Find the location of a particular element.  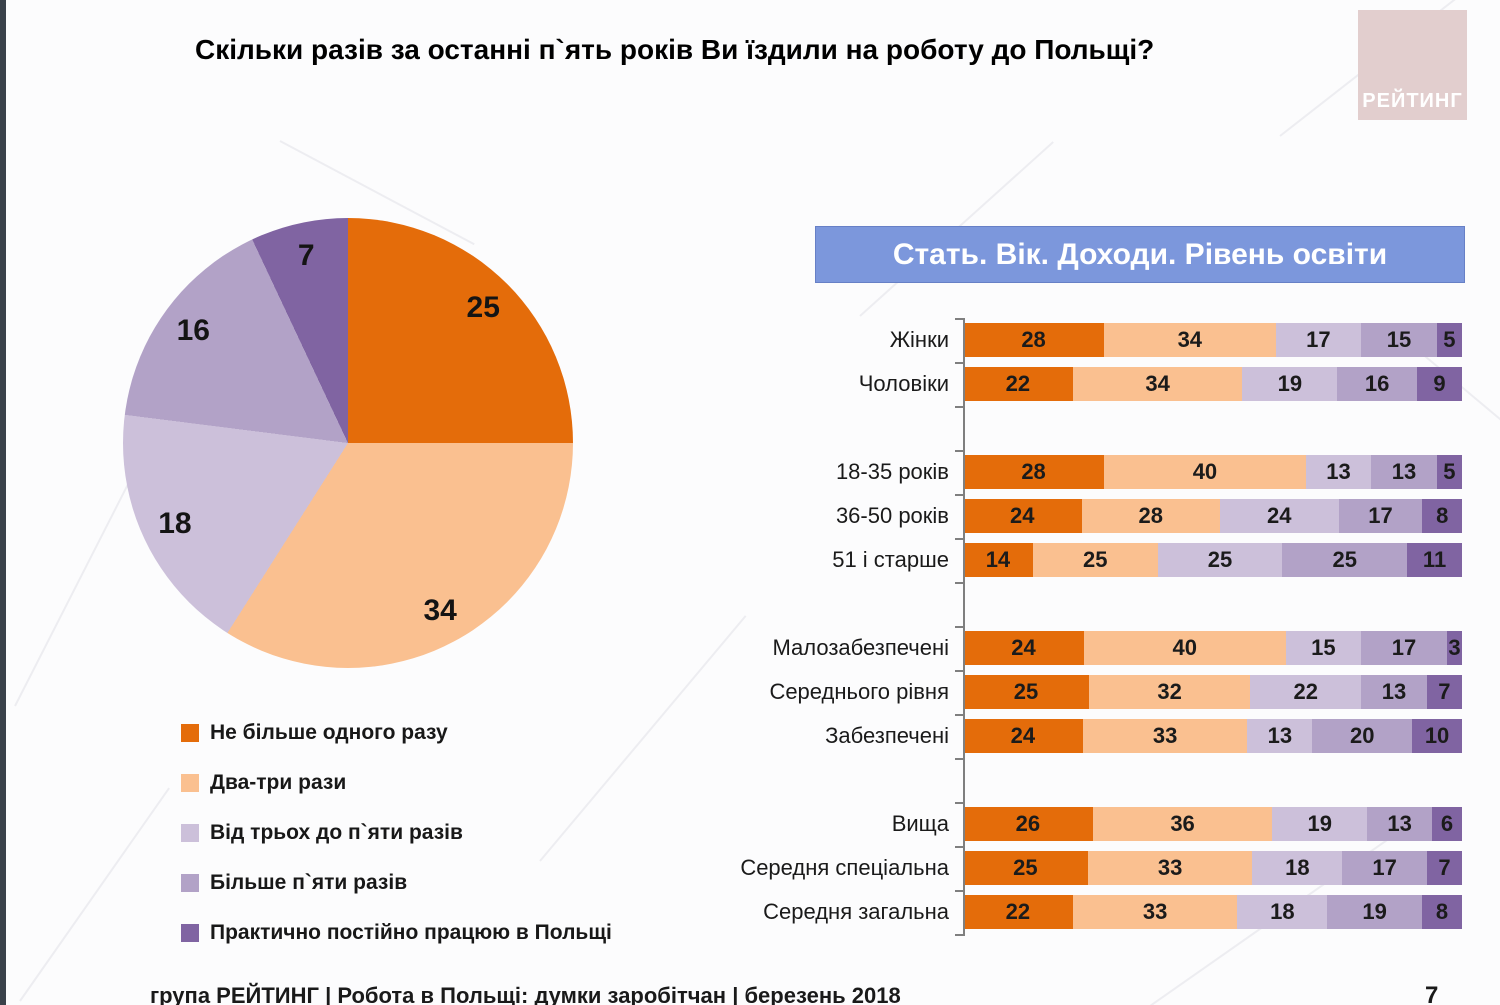

bar-row-label: Вища is located at coordinates (920, 823).